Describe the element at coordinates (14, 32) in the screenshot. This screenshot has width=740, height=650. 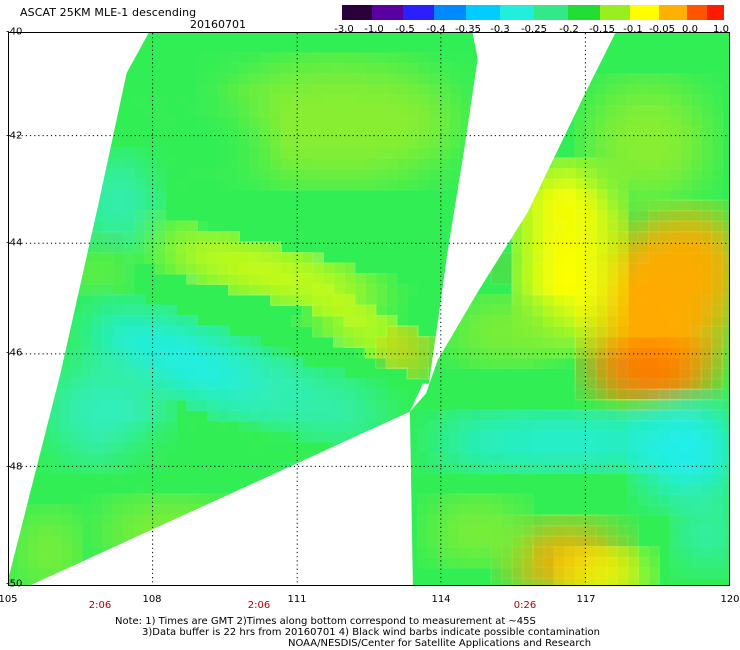
I see `lat-label: -40` at that location.